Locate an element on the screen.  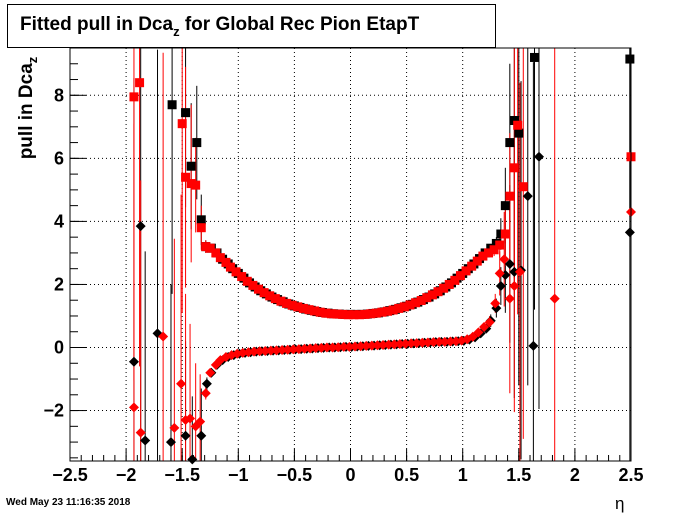
title-rest: for Global Rec Pion EtapT is located at coordinates (299, 24).